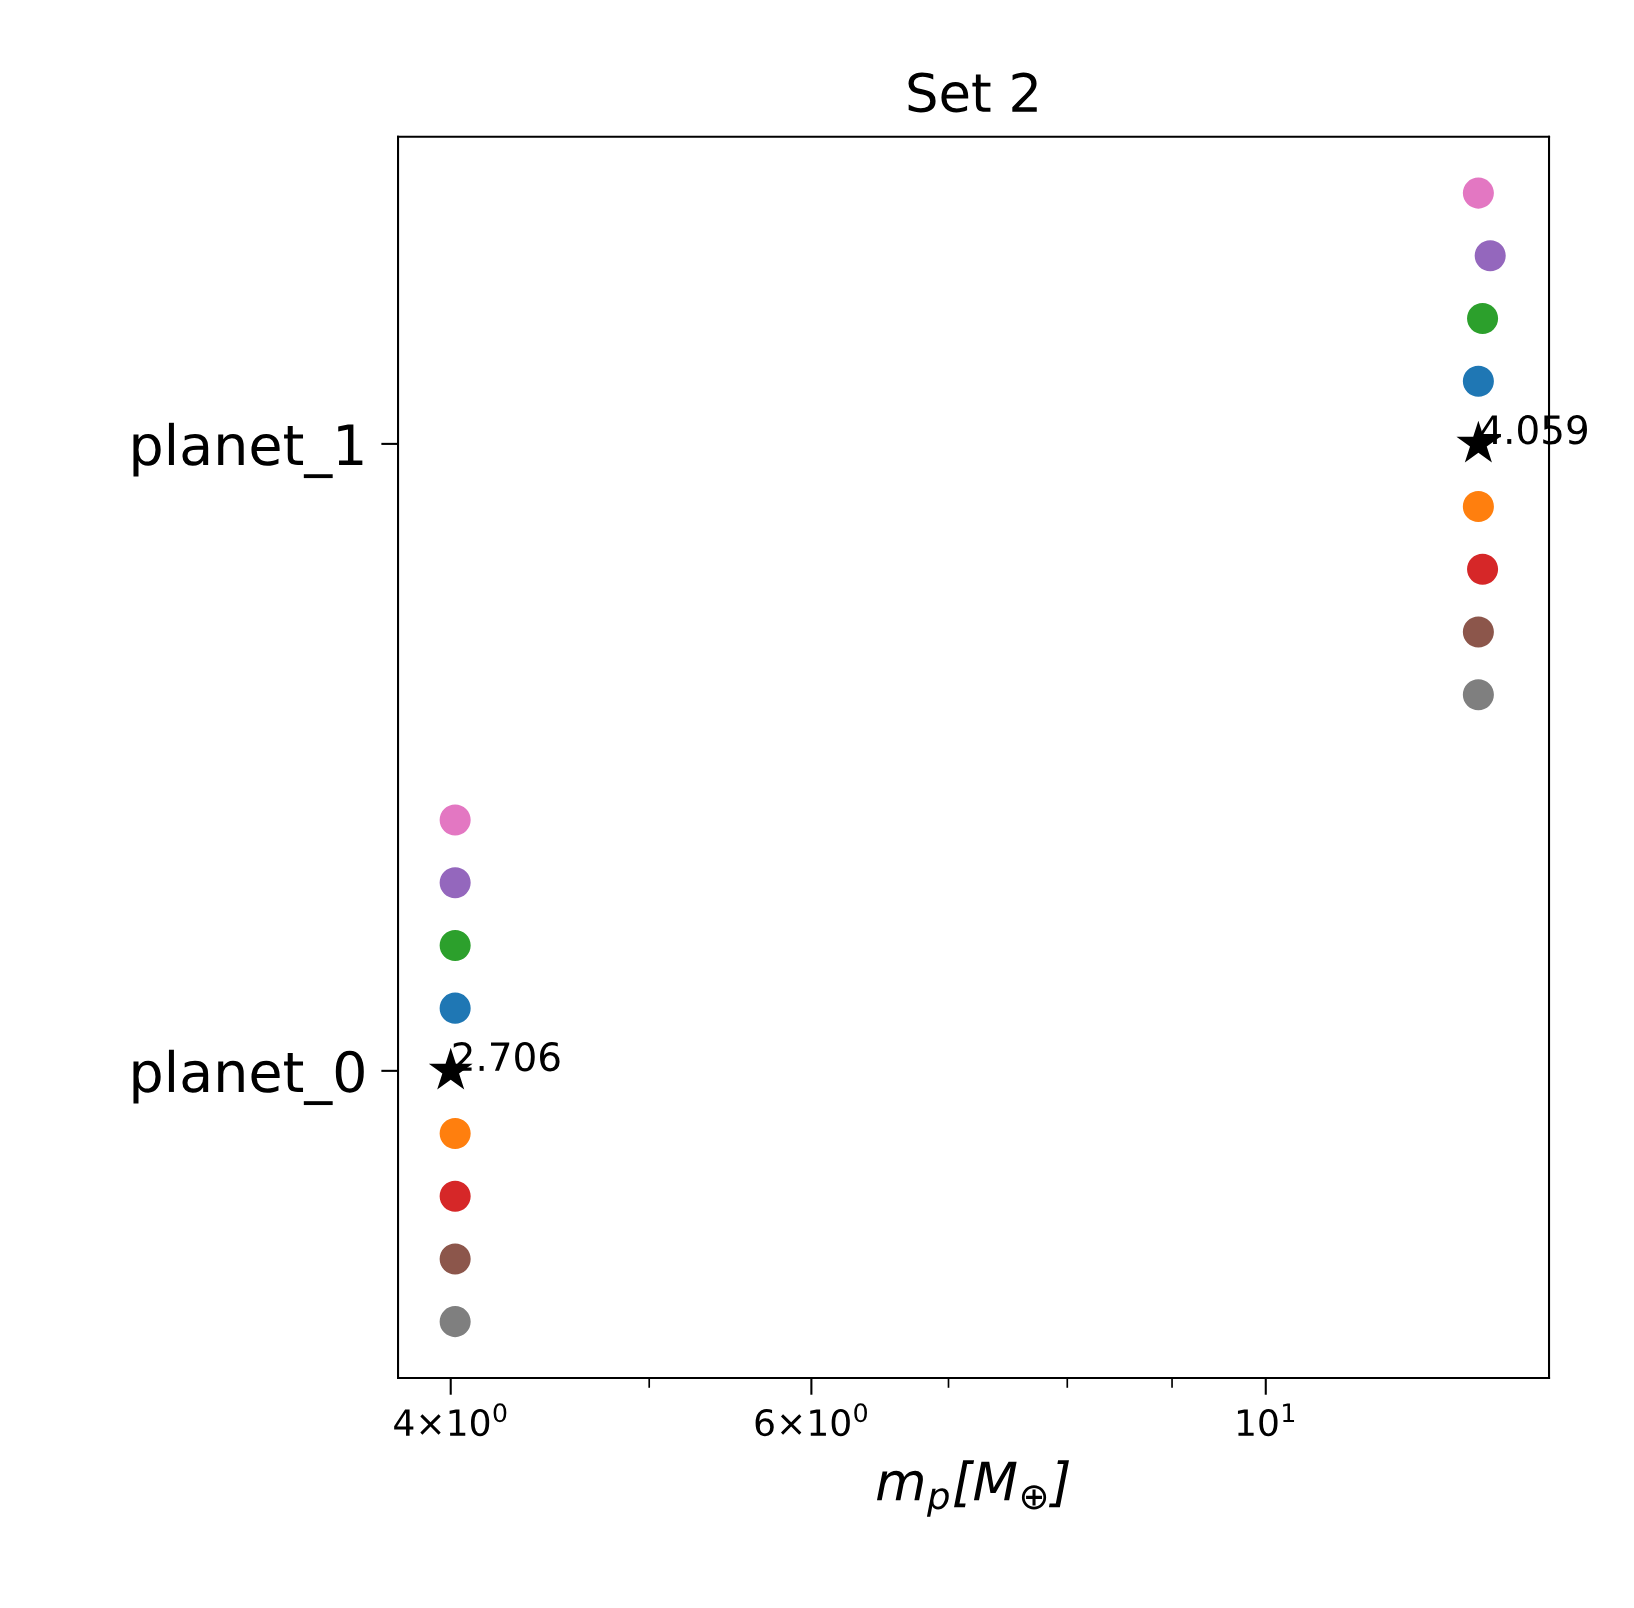  What do you see at coordinates (972, 92) in the screenshot?
I see `chart-title: Set 2` at bounding box center [972, 92].